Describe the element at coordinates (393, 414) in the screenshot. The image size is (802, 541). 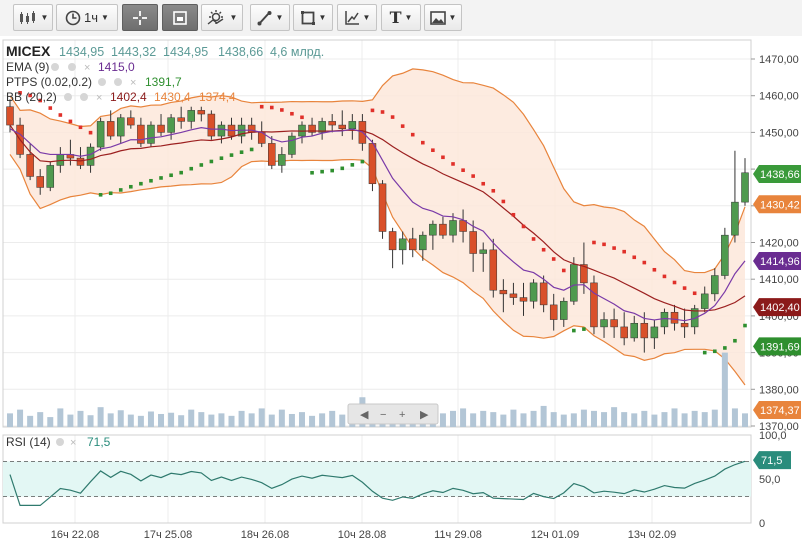
I see `scroll-control: ◀ − + ▶` at that location.